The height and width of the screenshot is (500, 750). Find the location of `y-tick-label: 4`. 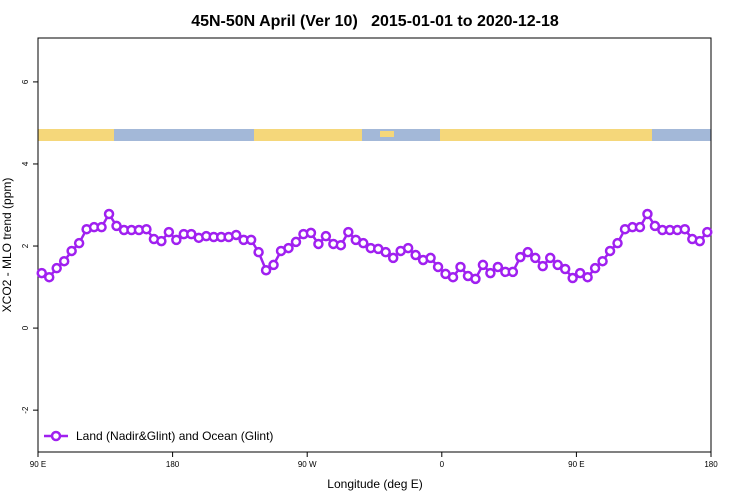

y-tick-label: 4 is located at coordinates (25, 163).